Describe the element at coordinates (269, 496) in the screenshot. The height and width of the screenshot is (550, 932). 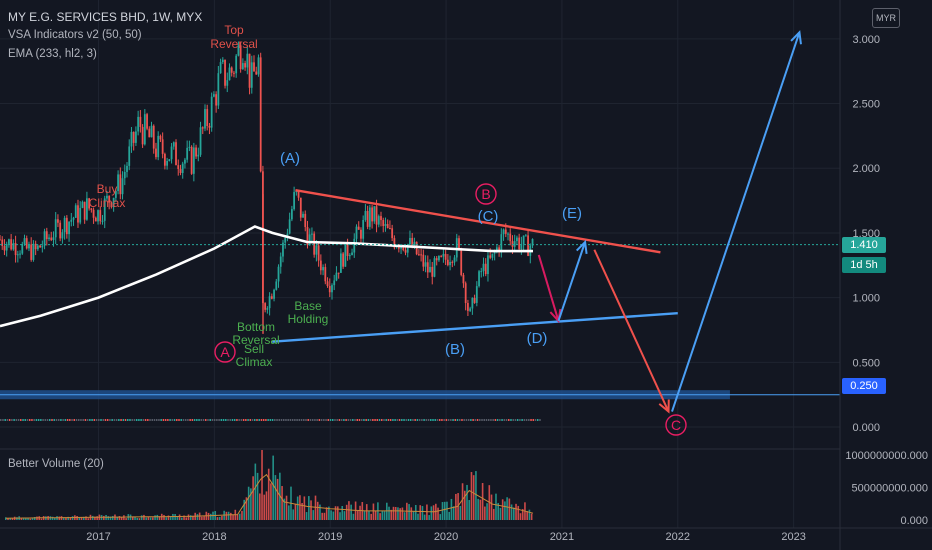
I see `volume-average-line` at that location.